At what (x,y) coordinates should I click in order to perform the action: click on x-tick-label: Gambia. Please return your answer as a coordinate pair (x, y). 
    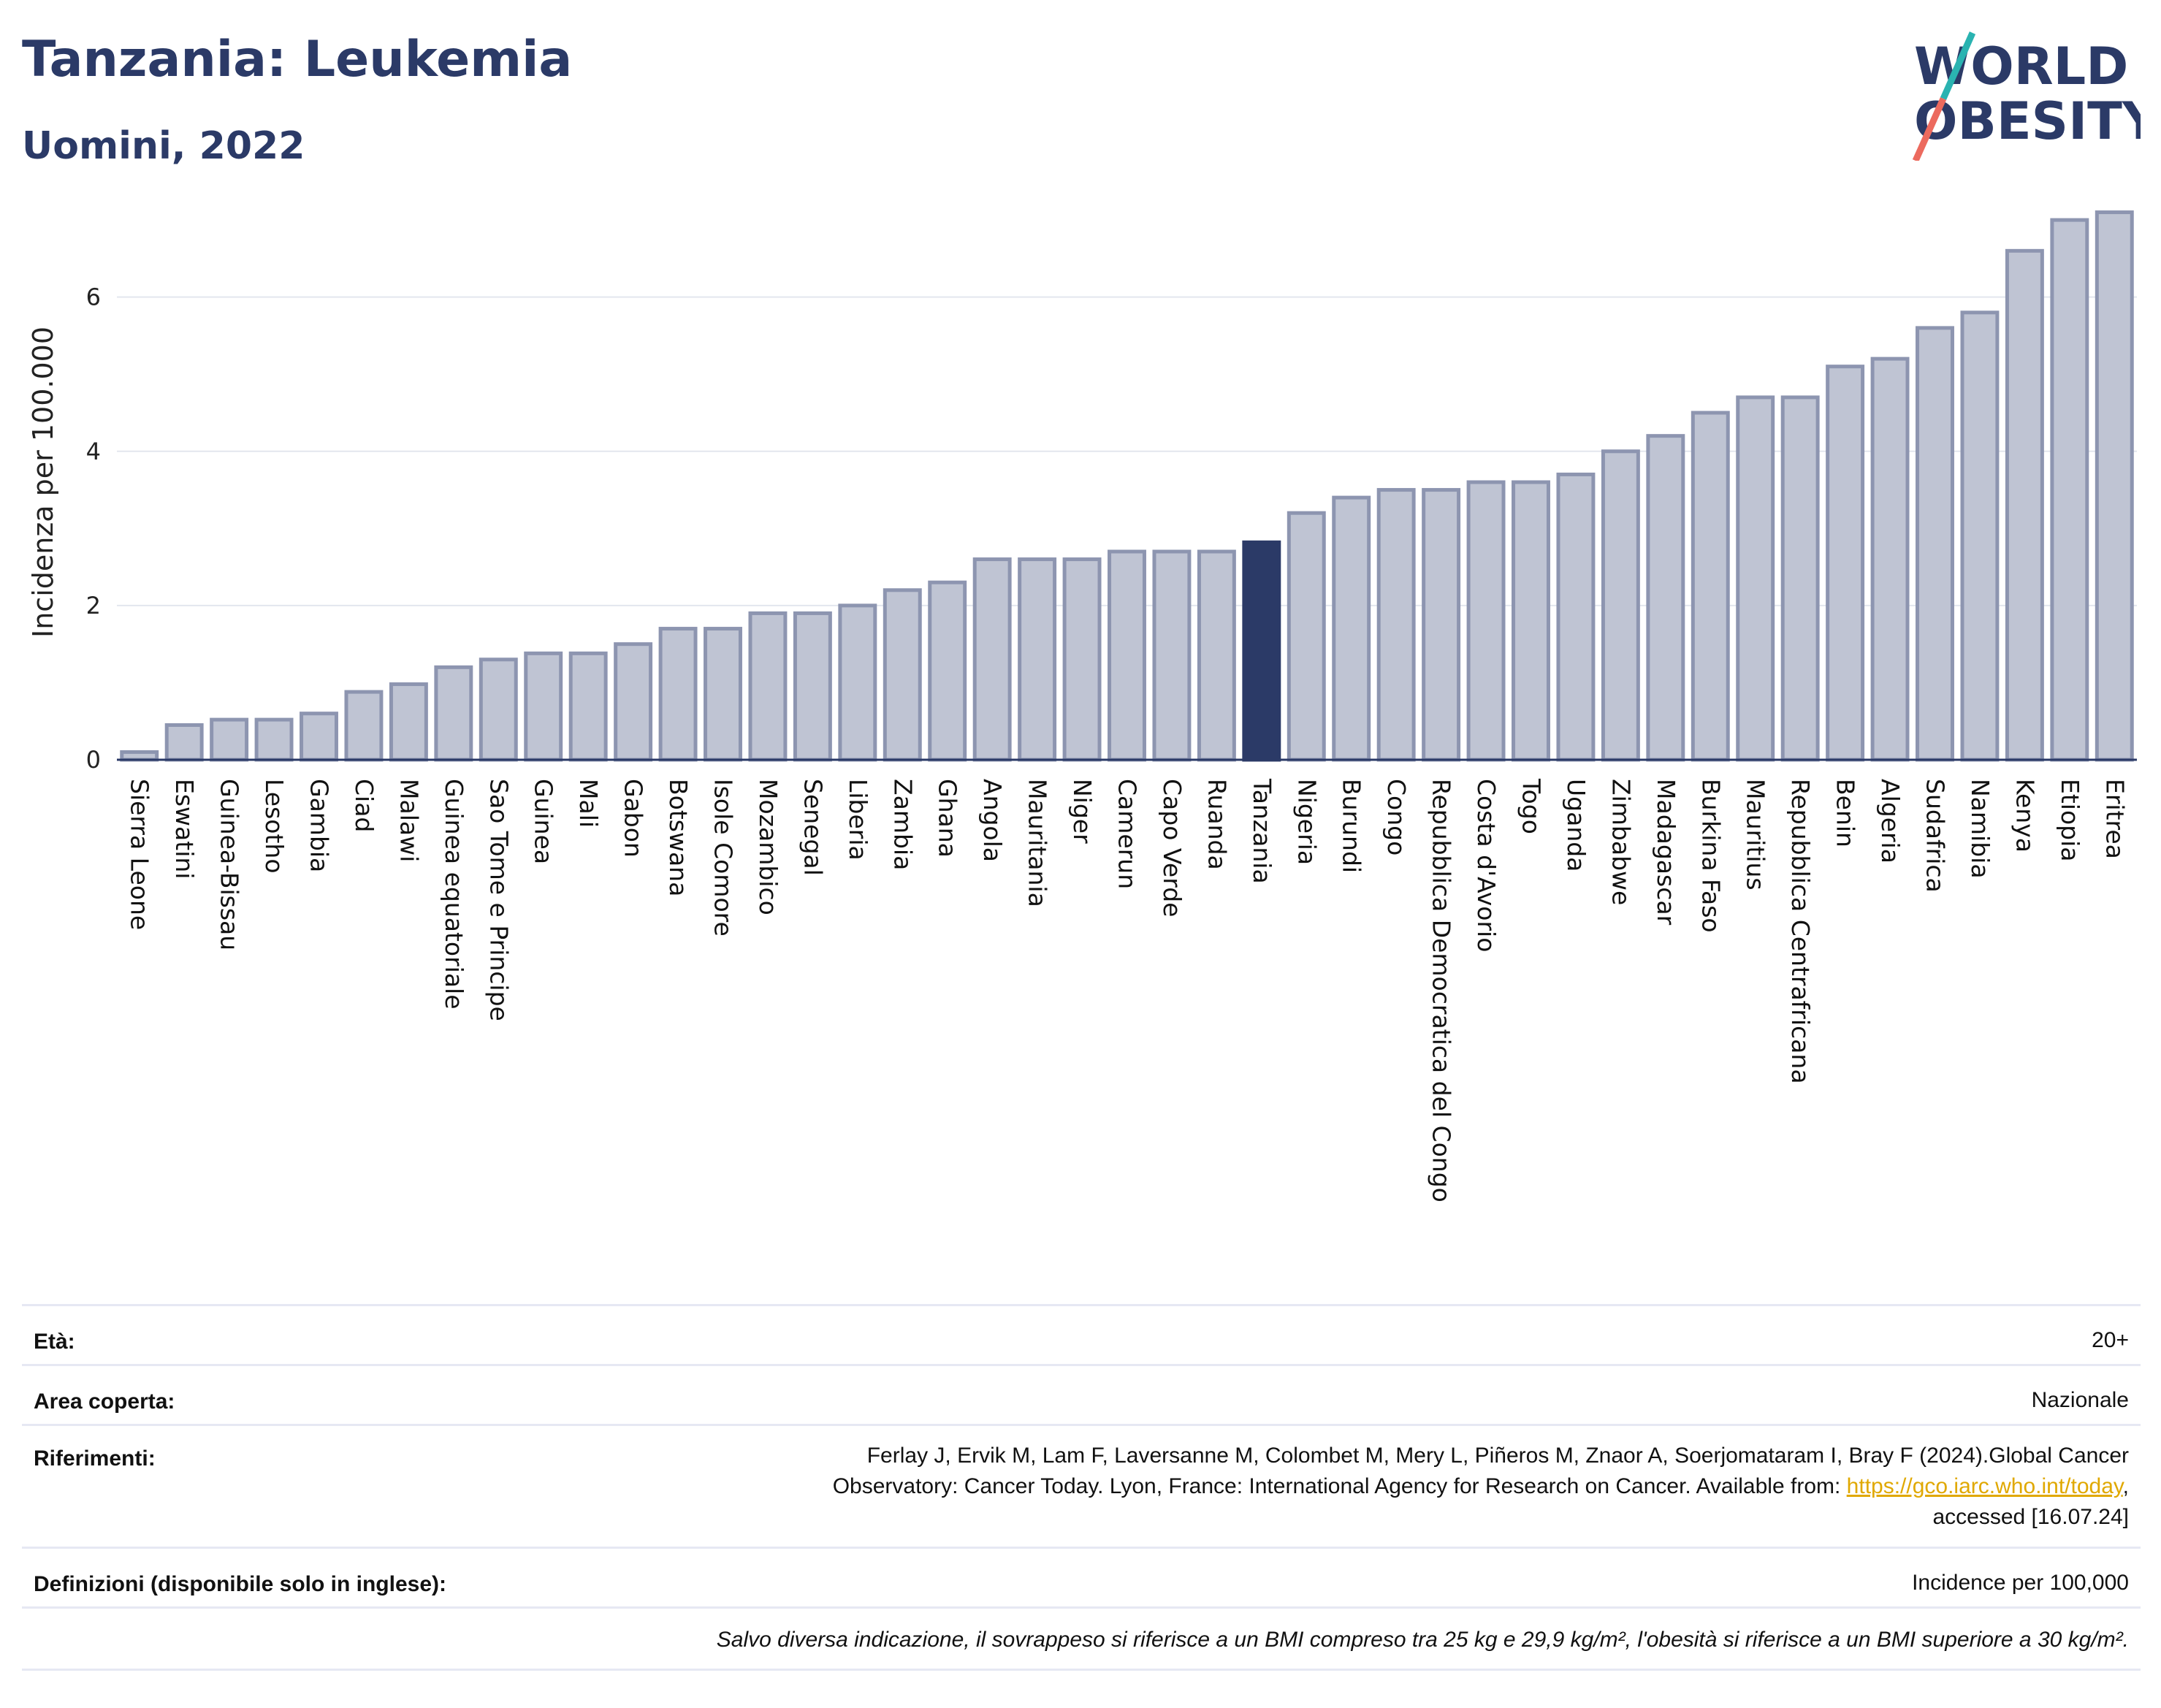
    Looking at the image, I should click on (319, 826).